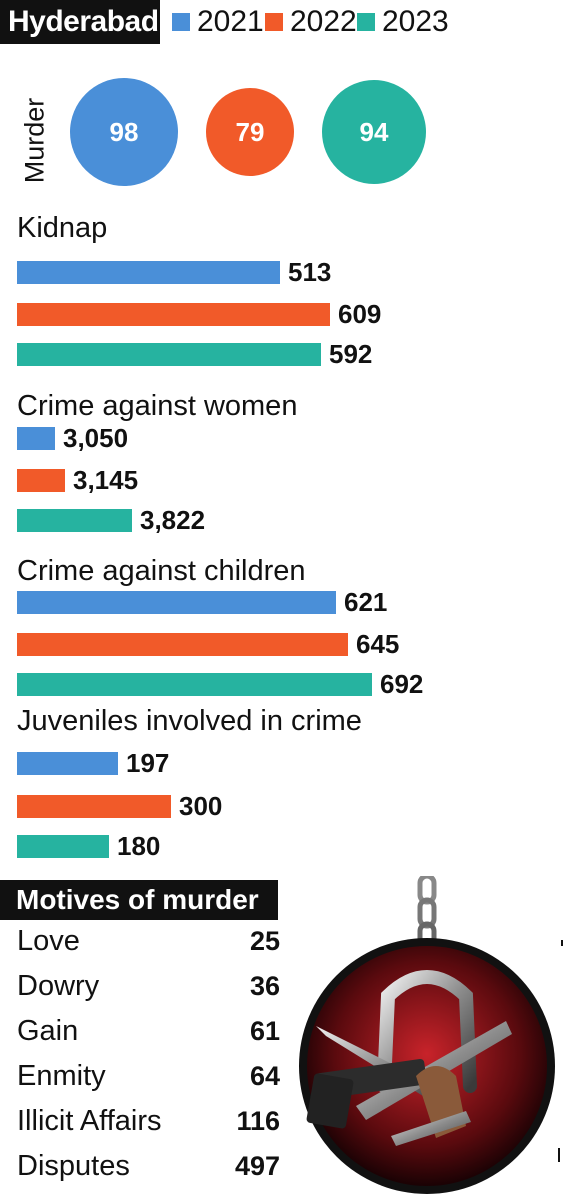 Image resolution: width=571 pixels, height=1200 pixels. I want to click on juveniles-title: Juveniles involved in crime, so click(189, 721).